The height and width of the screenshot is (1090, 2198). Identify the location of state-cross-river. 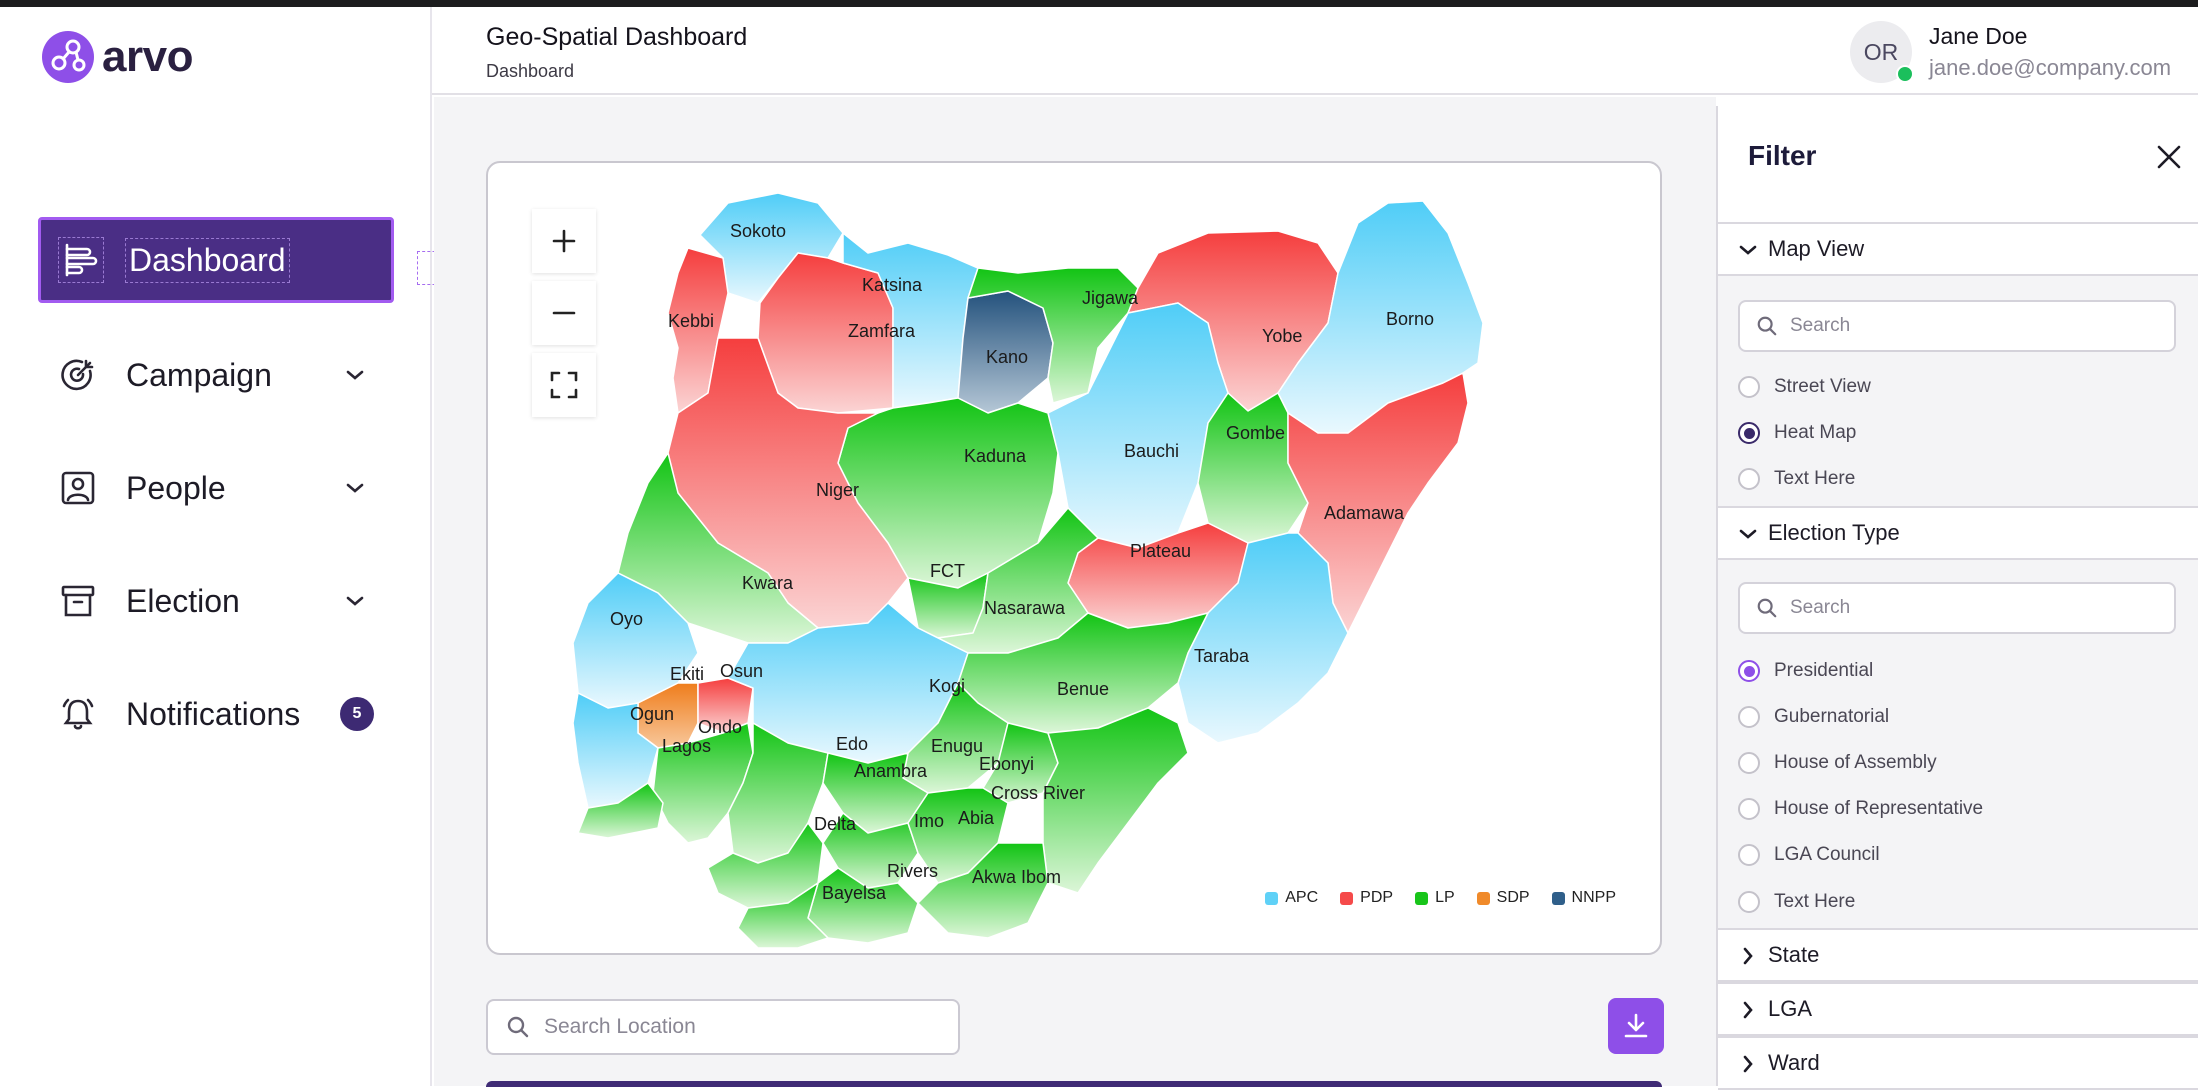
(1115, 800).